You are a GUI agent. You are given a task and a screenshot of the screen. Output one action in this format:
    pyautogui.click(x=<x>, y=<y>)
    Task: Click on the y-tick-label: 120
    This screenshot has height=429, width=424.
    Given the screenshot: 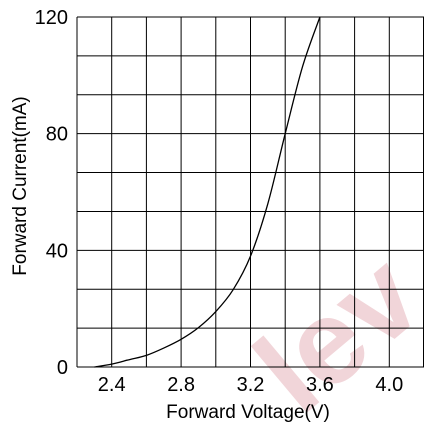 What is the action you would take?
    pyautogui.click(x=51, y=18)
    